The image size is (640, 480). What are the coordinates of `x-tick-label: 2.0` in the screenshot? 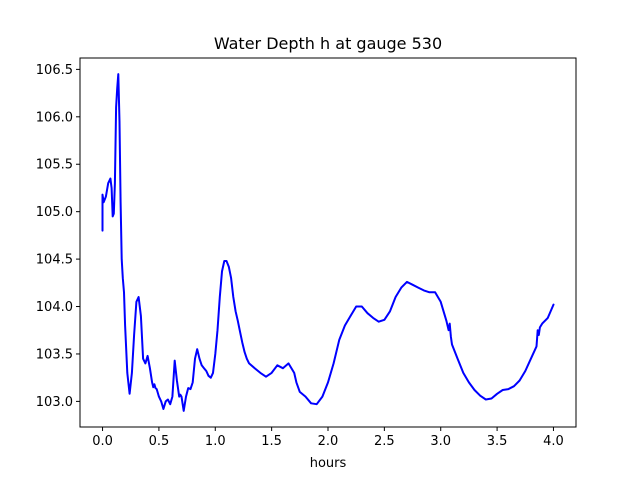 It's located at (328, 441).